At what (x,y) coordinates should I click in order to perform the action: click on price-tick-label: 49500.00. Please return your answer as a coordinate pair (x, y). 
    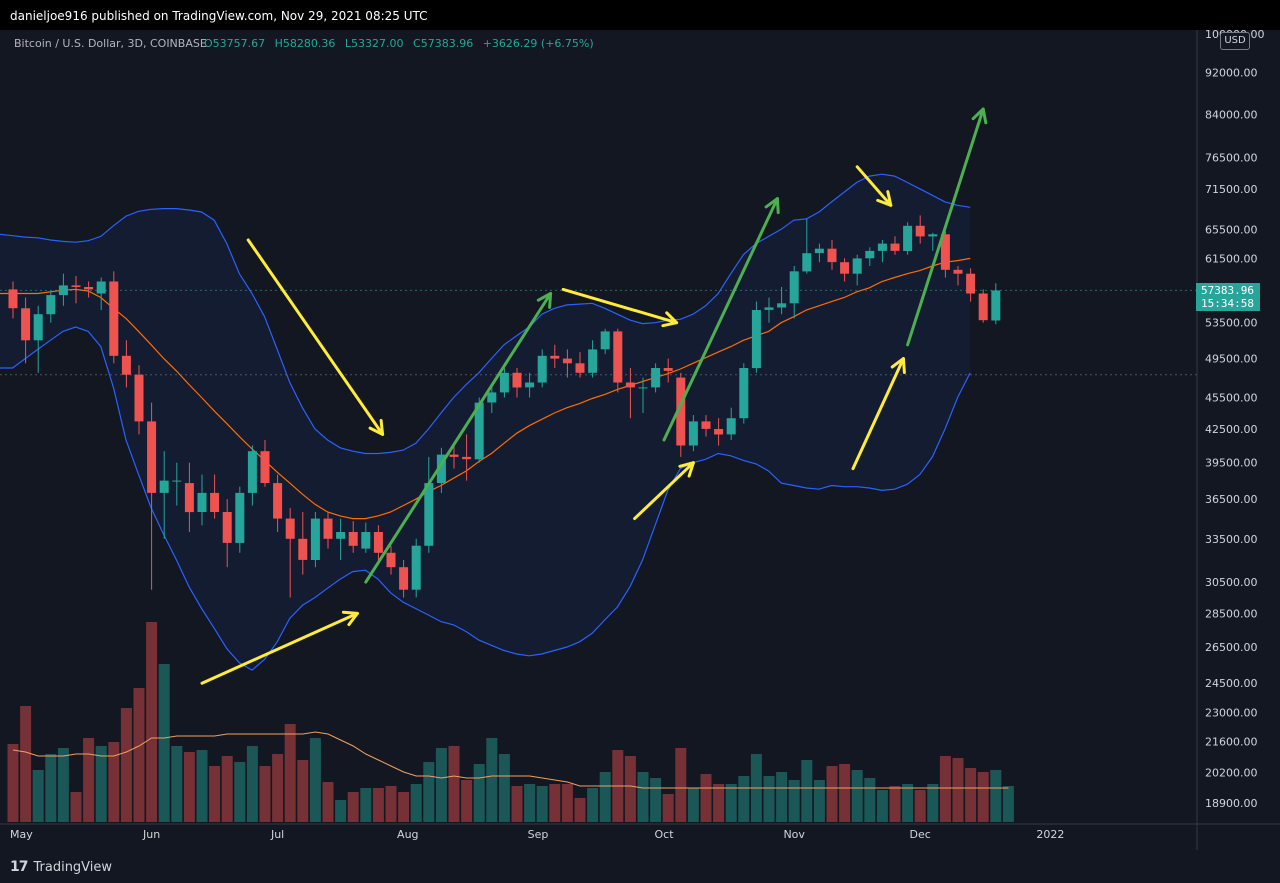
    Looking at the image, I should click on (1231, 359).